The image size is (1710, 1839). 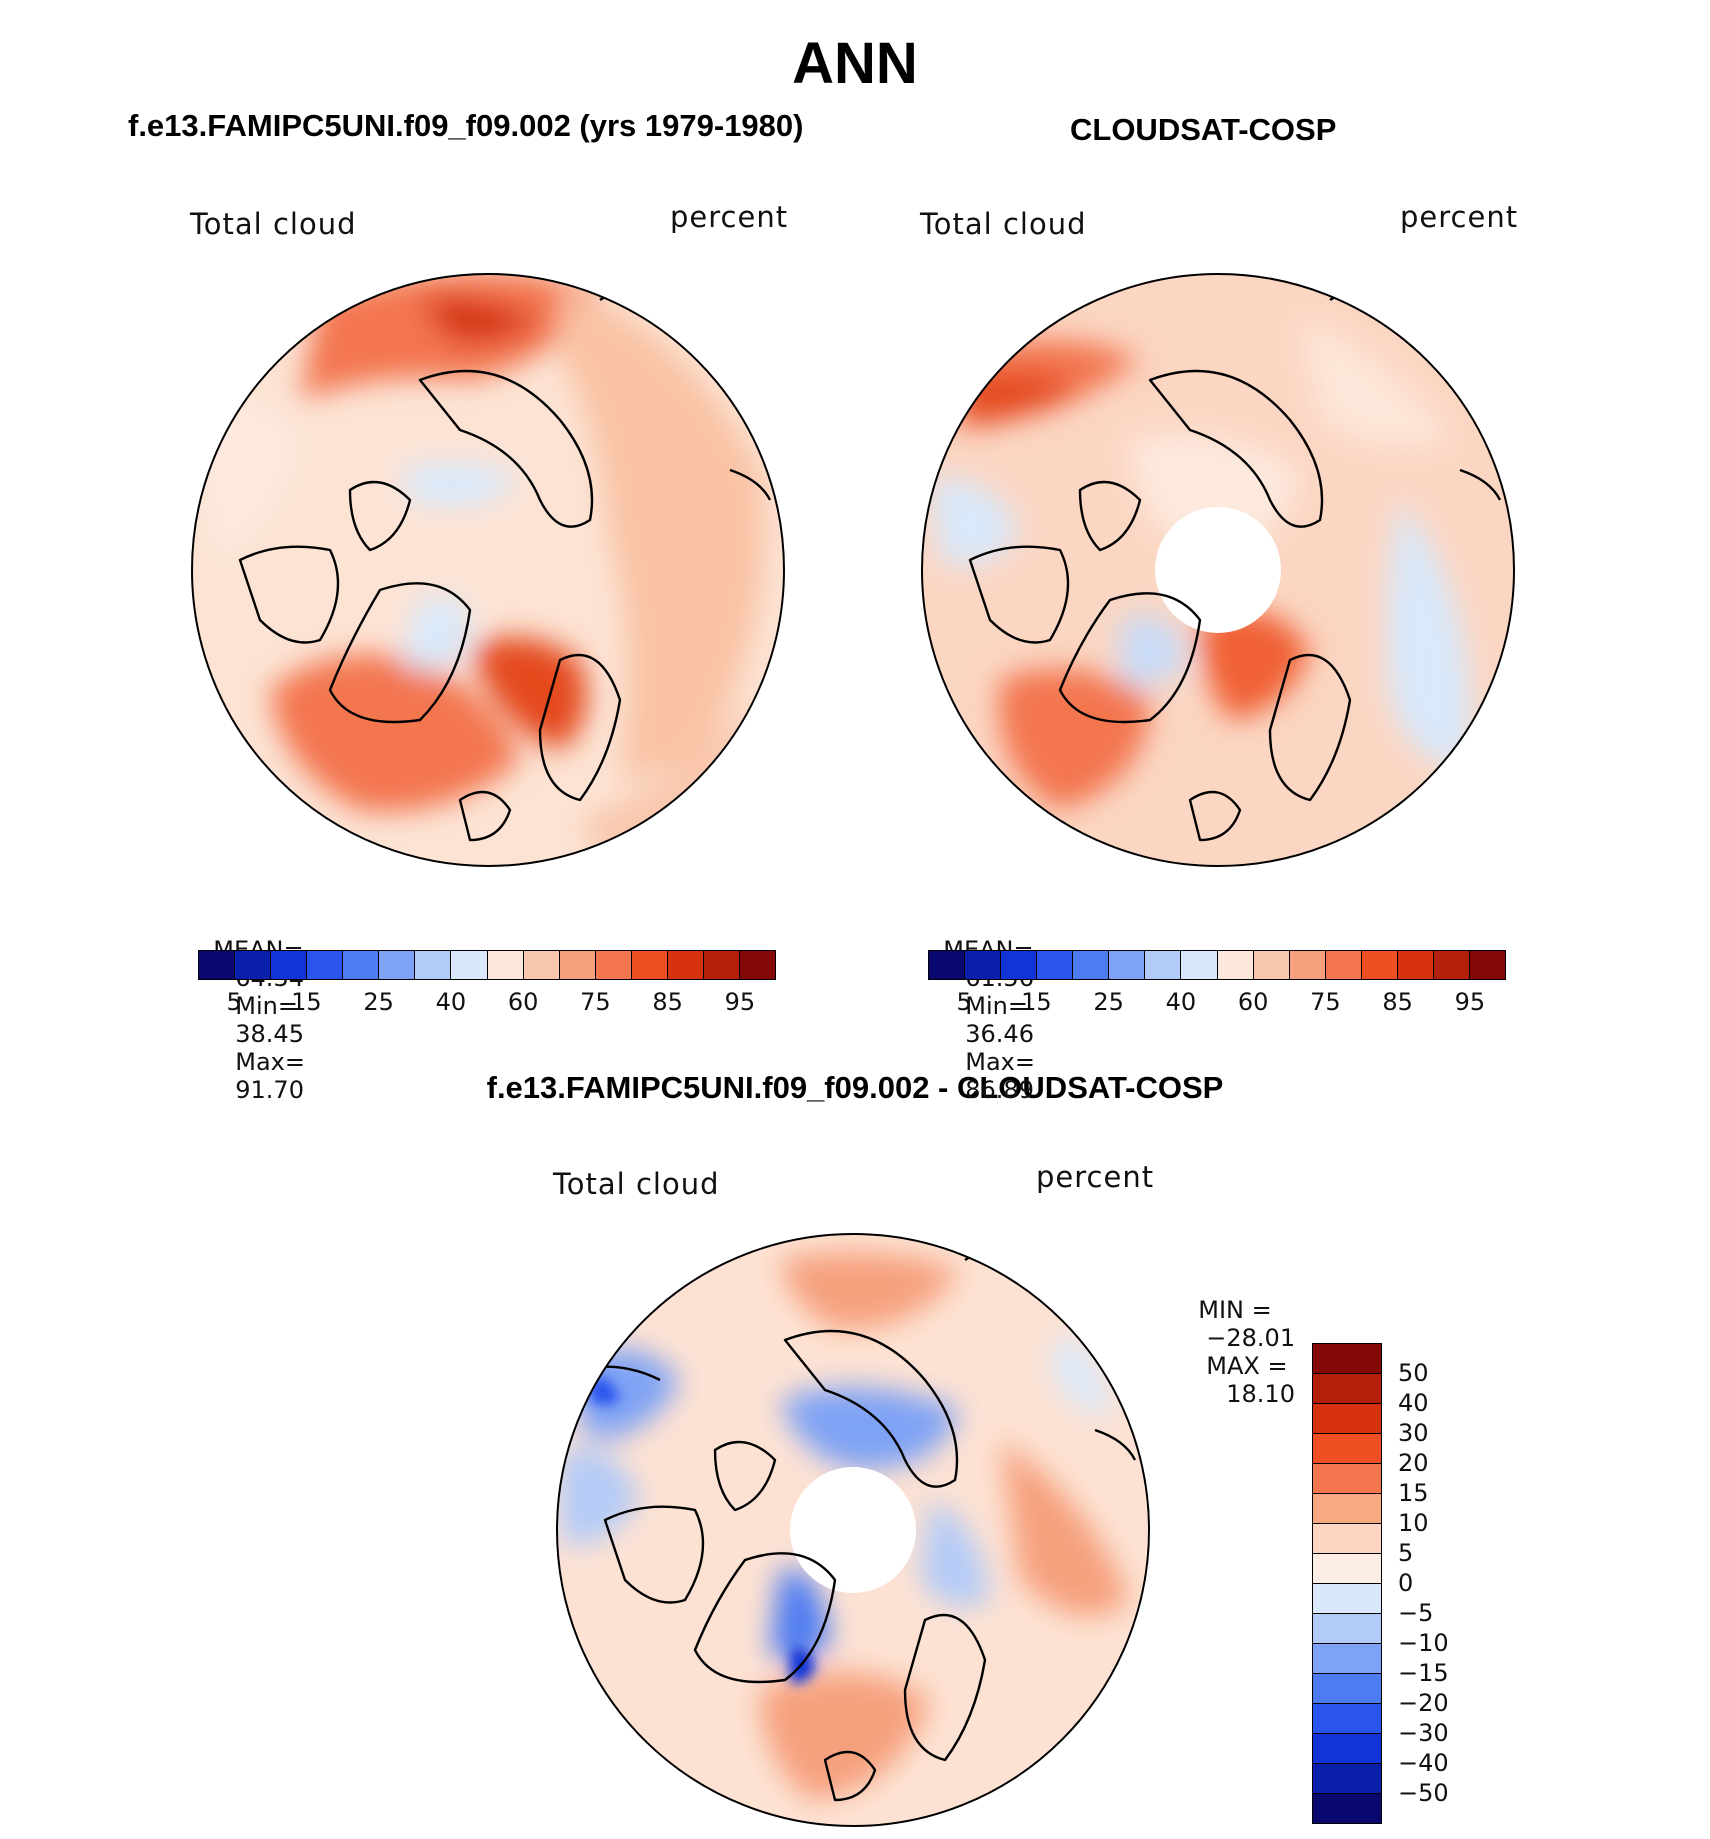 I want to click on colorbar-tick-label: −15, so click(x=1423, y=1673).